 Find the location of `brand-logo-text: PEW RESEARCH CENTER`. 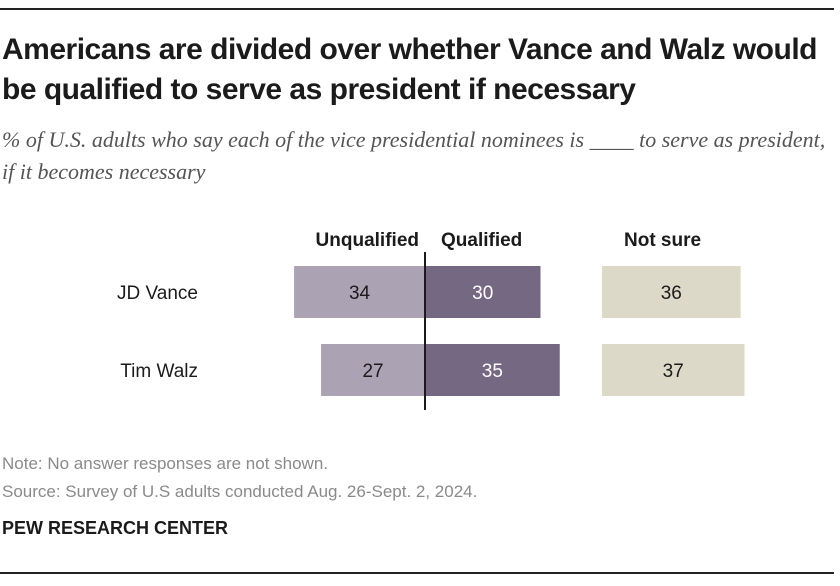

brand-logo-text: PEW RESEARCH CENTER is located at coordinates (115, 528).